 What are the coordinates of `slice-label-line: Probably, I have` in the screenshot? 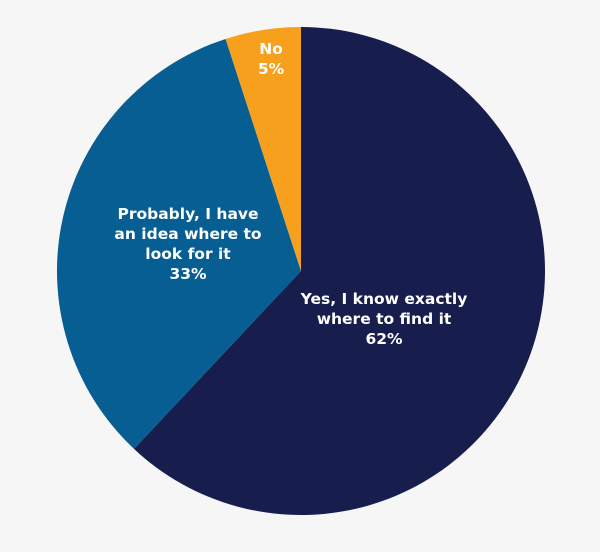 It's located at (187, 214).